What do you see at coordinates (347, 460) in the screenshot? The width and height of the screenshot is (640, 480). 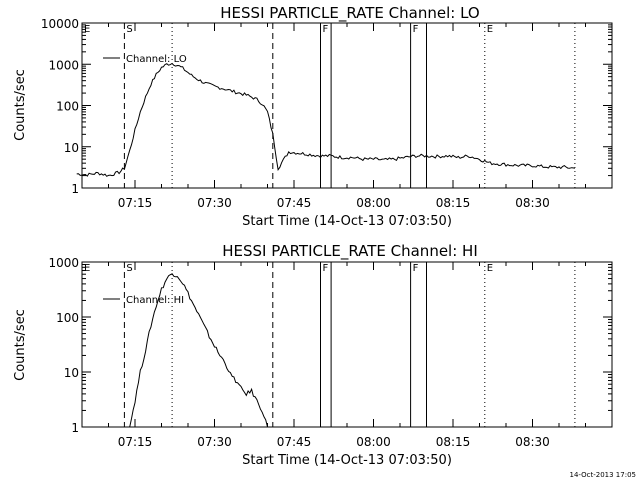 I see `bottom-panel-xlabel: Start Time (14-Oct-13 07:03:50)` at bounding box center [347, 460].